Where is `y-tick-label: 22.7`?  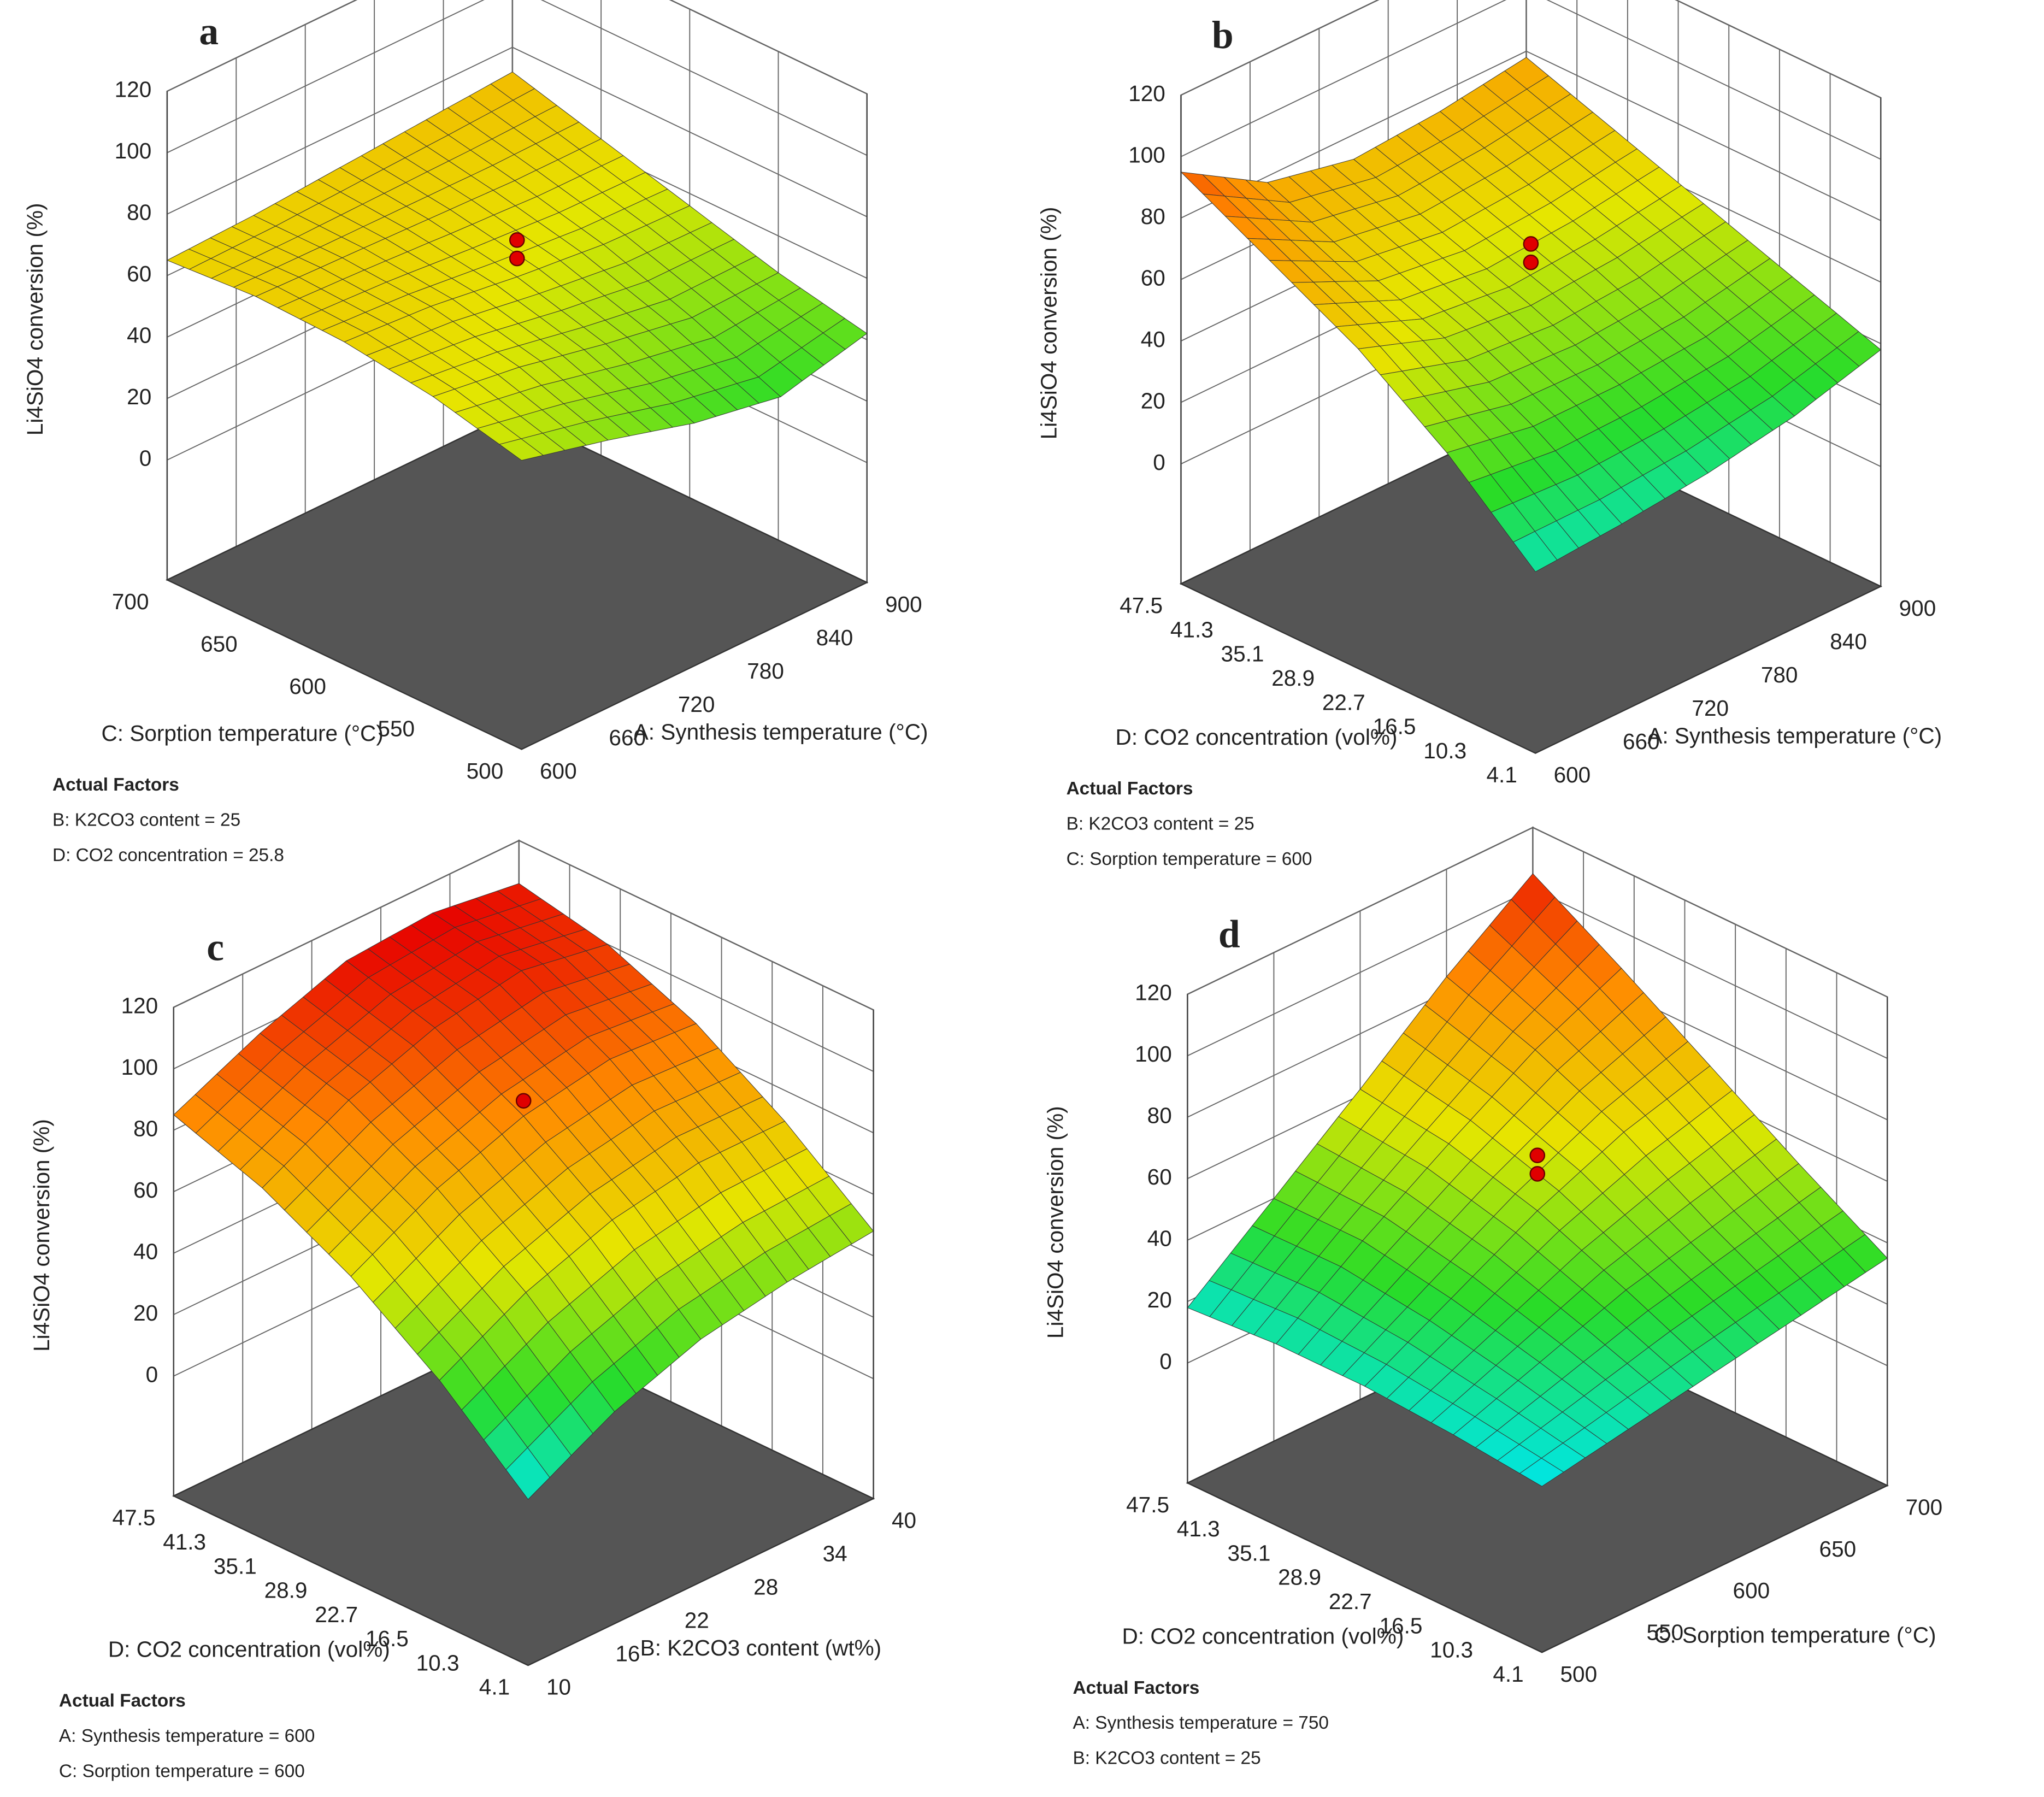
y-tick-label: 22.7 is located at coordinates (1350, 1602).